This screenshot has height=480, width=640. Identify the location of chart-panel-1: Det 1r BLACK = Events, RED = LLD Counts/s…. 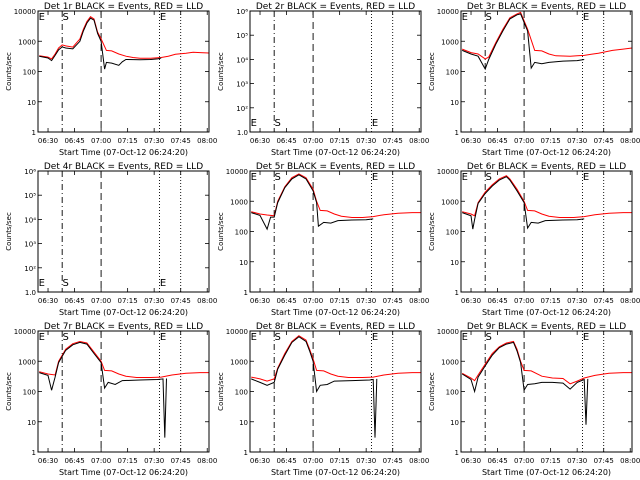
(111, 79).